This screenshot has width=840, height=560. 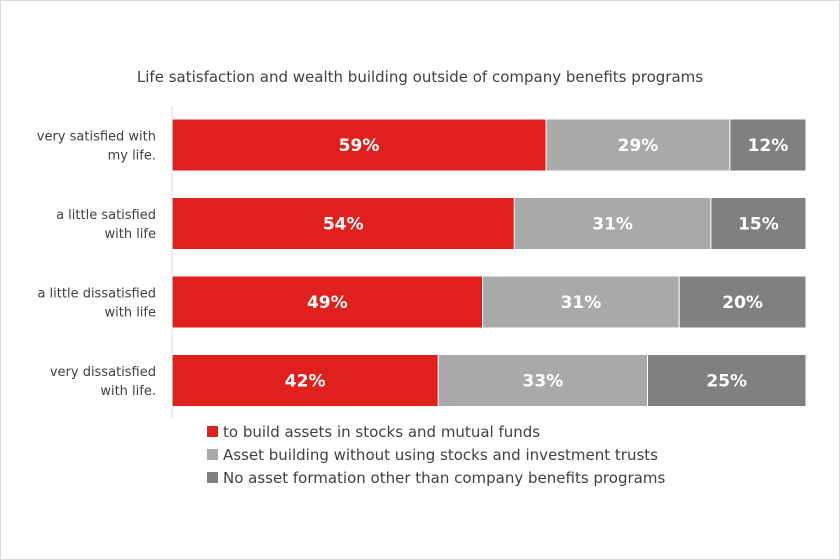 What do you see at coordinates (96, 304) in the screenshot?
I see `category-label: a little dissatisfied with life` at bounding box center [96, 304].